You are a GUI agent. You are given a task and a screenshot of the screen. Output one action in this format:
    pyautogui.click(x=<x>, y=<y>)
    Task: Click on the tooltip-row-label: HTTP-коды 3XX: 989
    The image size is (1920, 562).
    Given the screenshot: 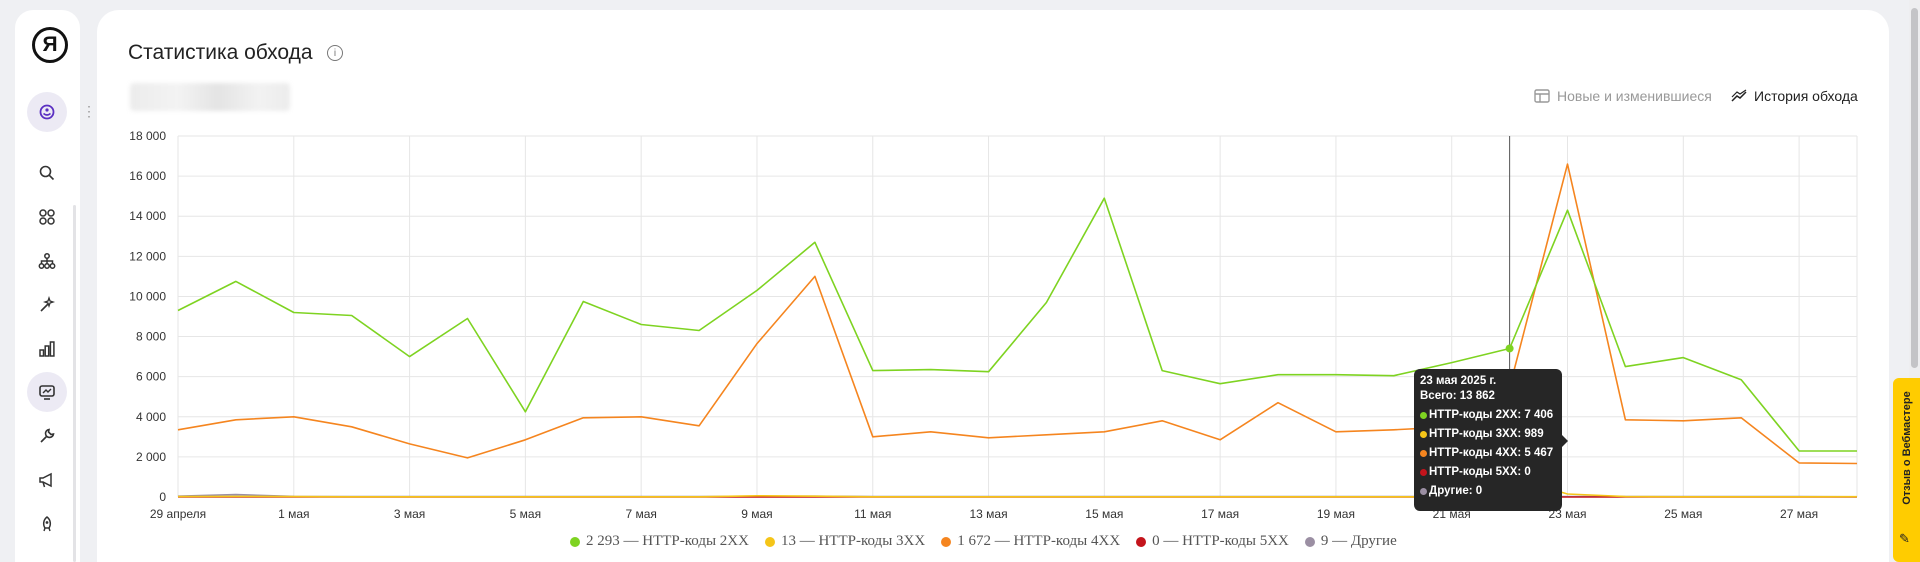 What is the action you would take?
    pyautogui.click(x=1486, y=434)
    